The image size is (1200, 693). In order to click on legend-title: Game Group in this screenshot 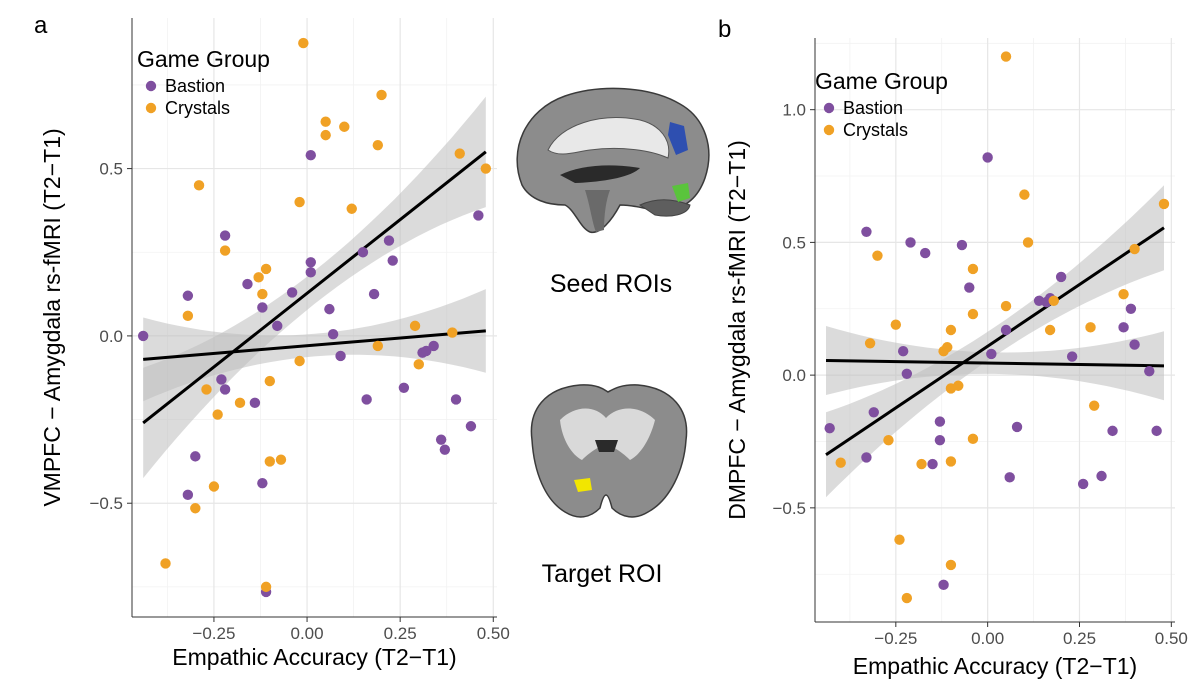, I will do `click(203, 59)`.